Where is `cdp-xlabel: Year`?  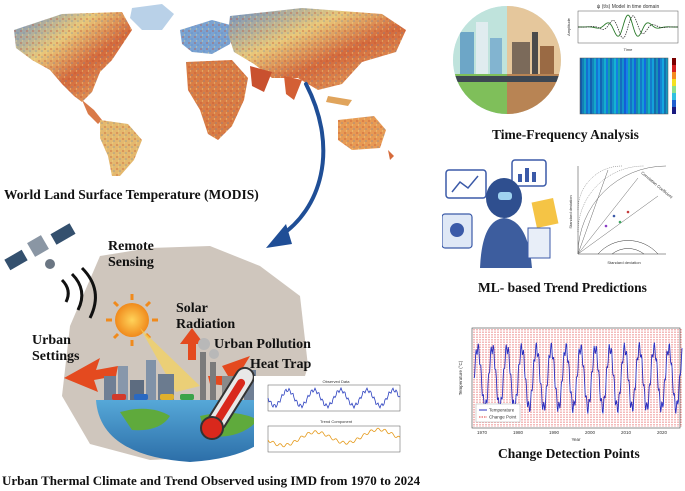
cdp-xlabel: Year is located at coordinates (576, 439).